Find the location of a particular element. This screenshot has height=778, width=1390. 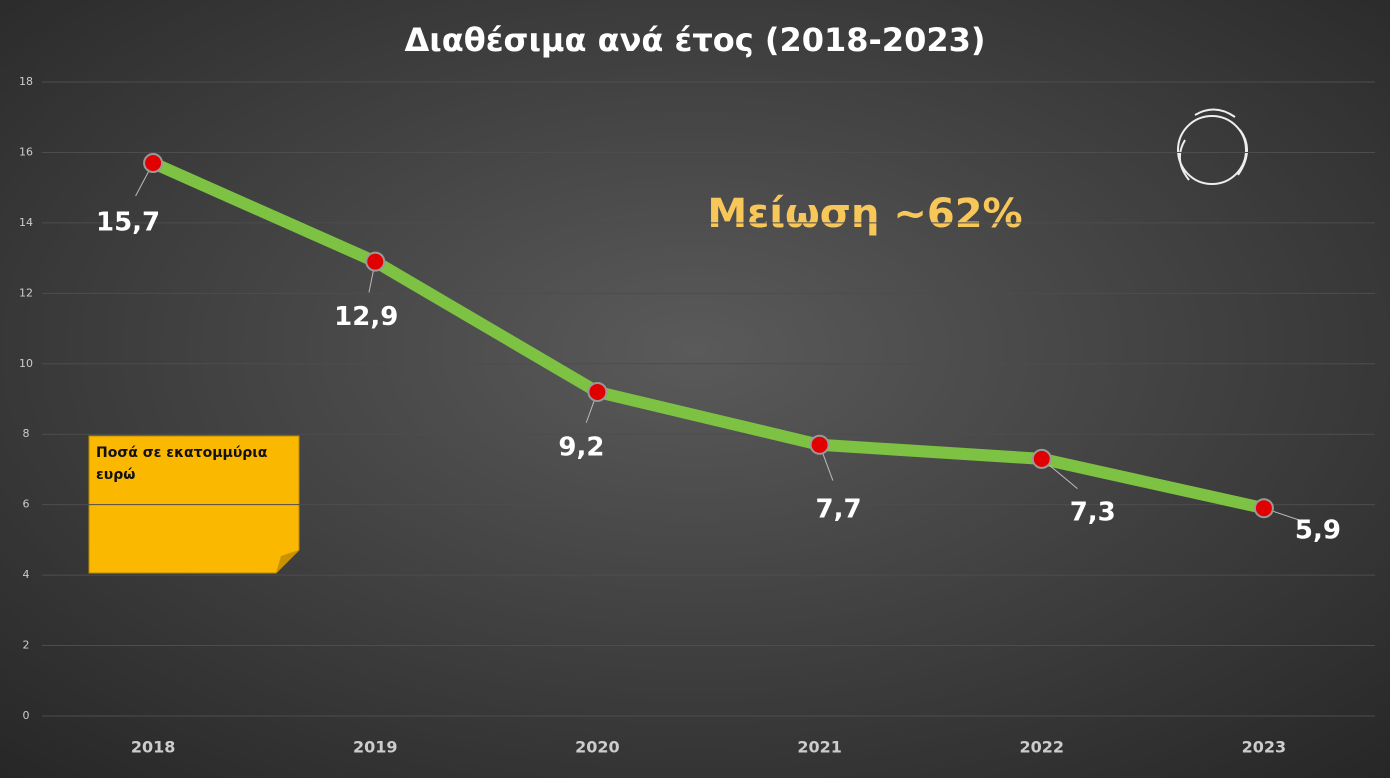

data-label: 7,3 is located at coordinates (1093, 512).